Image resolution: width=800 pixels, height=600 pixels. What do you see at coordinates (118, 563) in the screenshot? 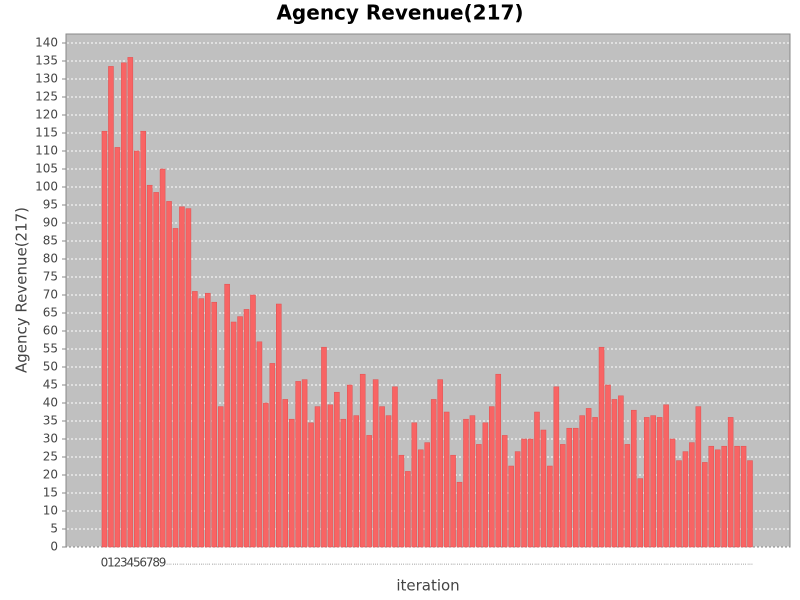
I see `x-tick-label: 2` at bounding box center [118, 563].